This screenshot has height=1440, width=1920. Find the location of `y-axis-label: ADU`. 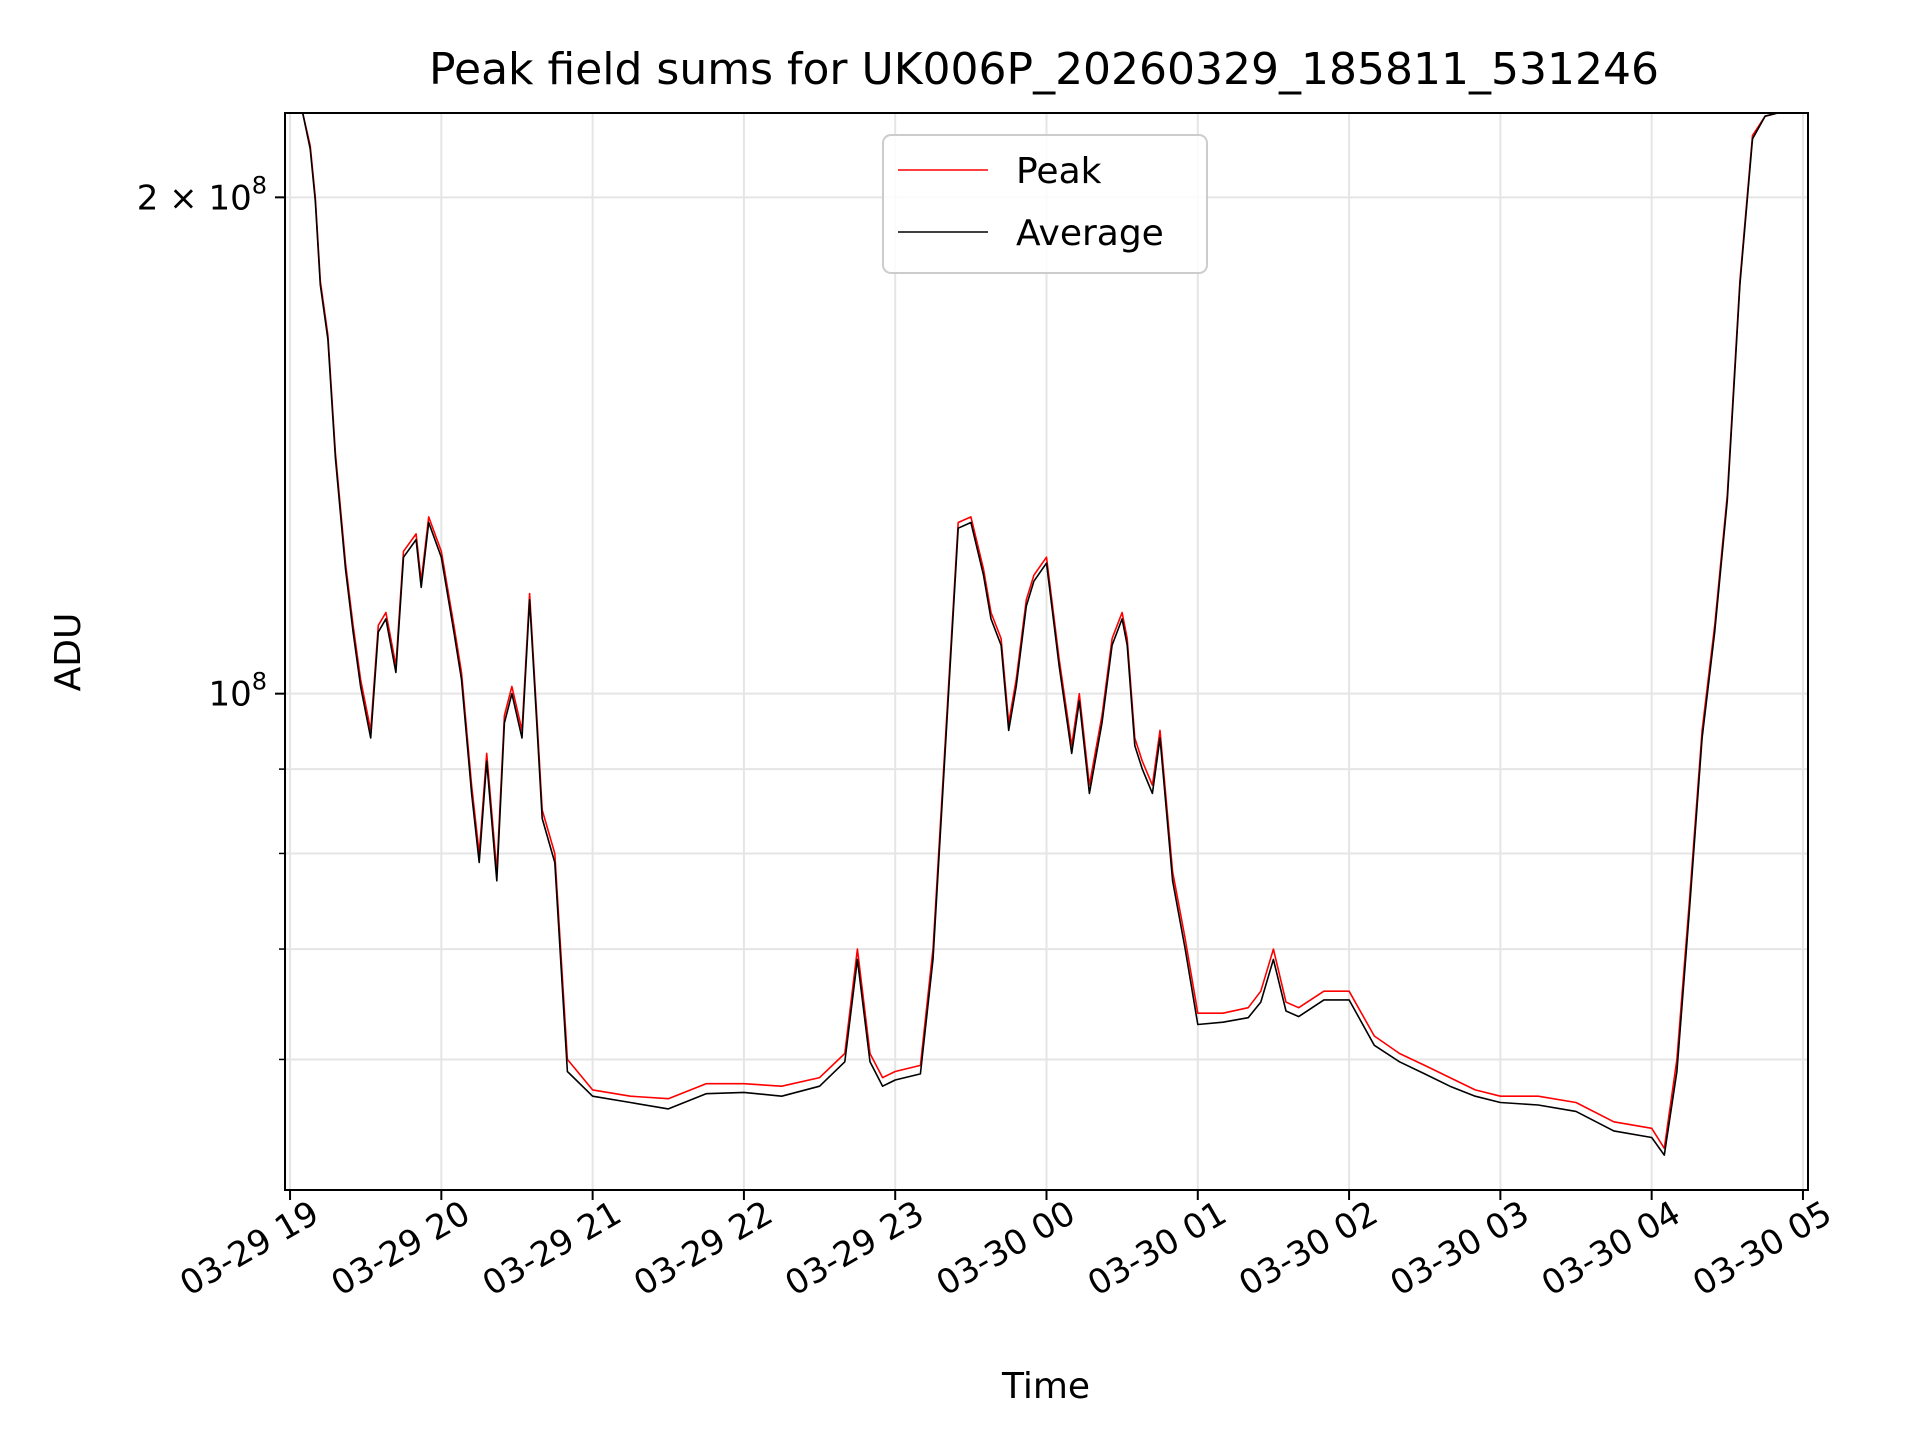

y-axis-label: ADU is located at coordinates (68, 652).